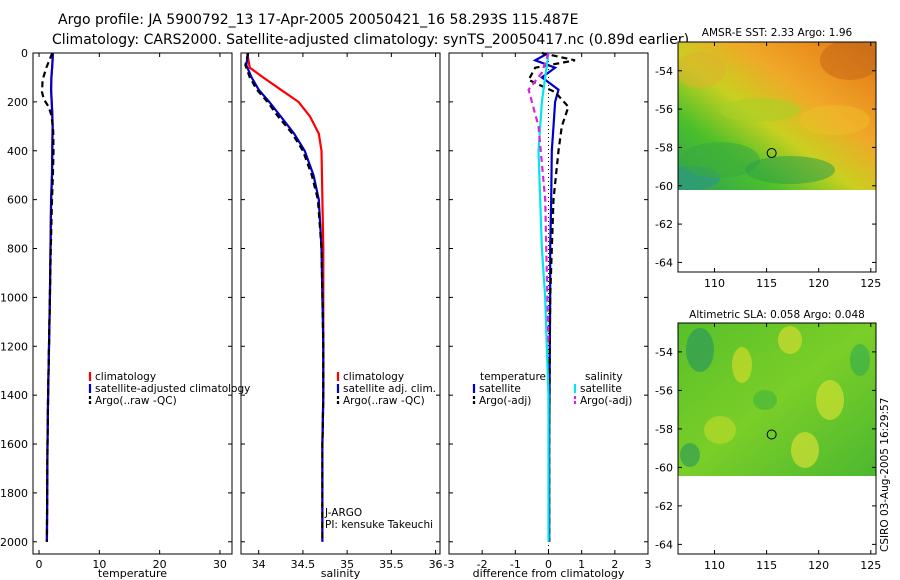 The width and height of the screenshot is (900, 580). I want to click on sla-map-ytick-label: -56, so click(664, 390).